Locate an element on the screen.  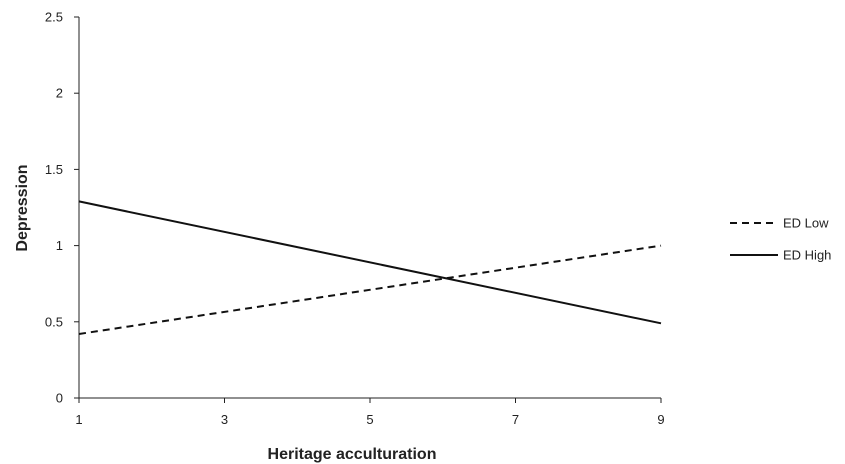
x-tick-label: 9 is located at coordinates (660, 419).